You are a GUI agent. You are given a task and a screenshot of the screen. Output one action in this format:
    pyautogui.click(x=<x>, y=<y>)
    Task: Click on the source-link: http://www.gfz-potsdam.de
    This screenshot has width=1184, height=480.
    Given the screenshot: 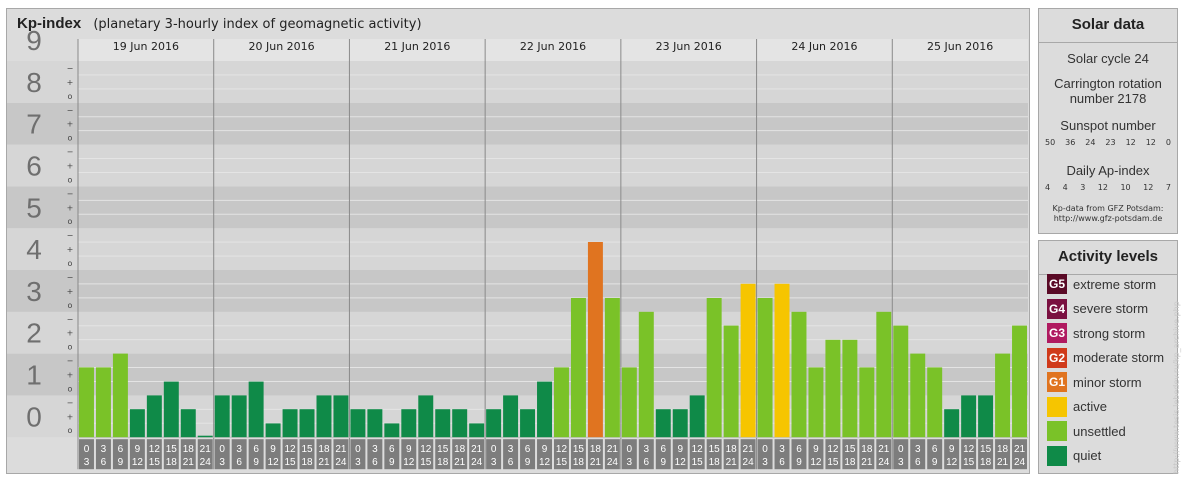 What is the action you would take?
    pyautogui.click(x=1108, y=218)
    